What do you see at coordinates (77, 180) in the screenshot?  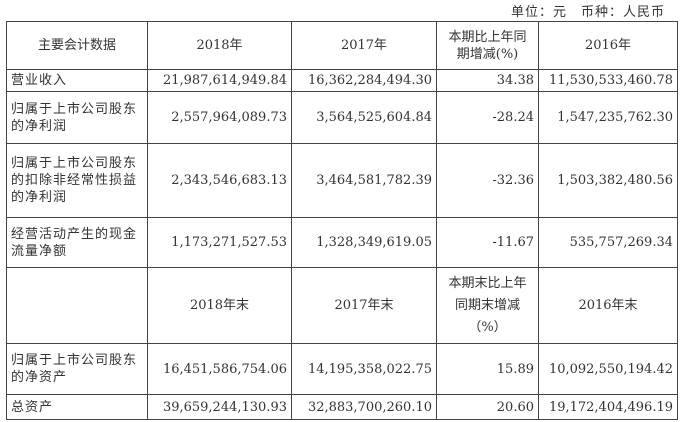 I see `row-label: 归属于上市公司股东的扣除非经常性损益的净利润` at bounding box center [77, 180].